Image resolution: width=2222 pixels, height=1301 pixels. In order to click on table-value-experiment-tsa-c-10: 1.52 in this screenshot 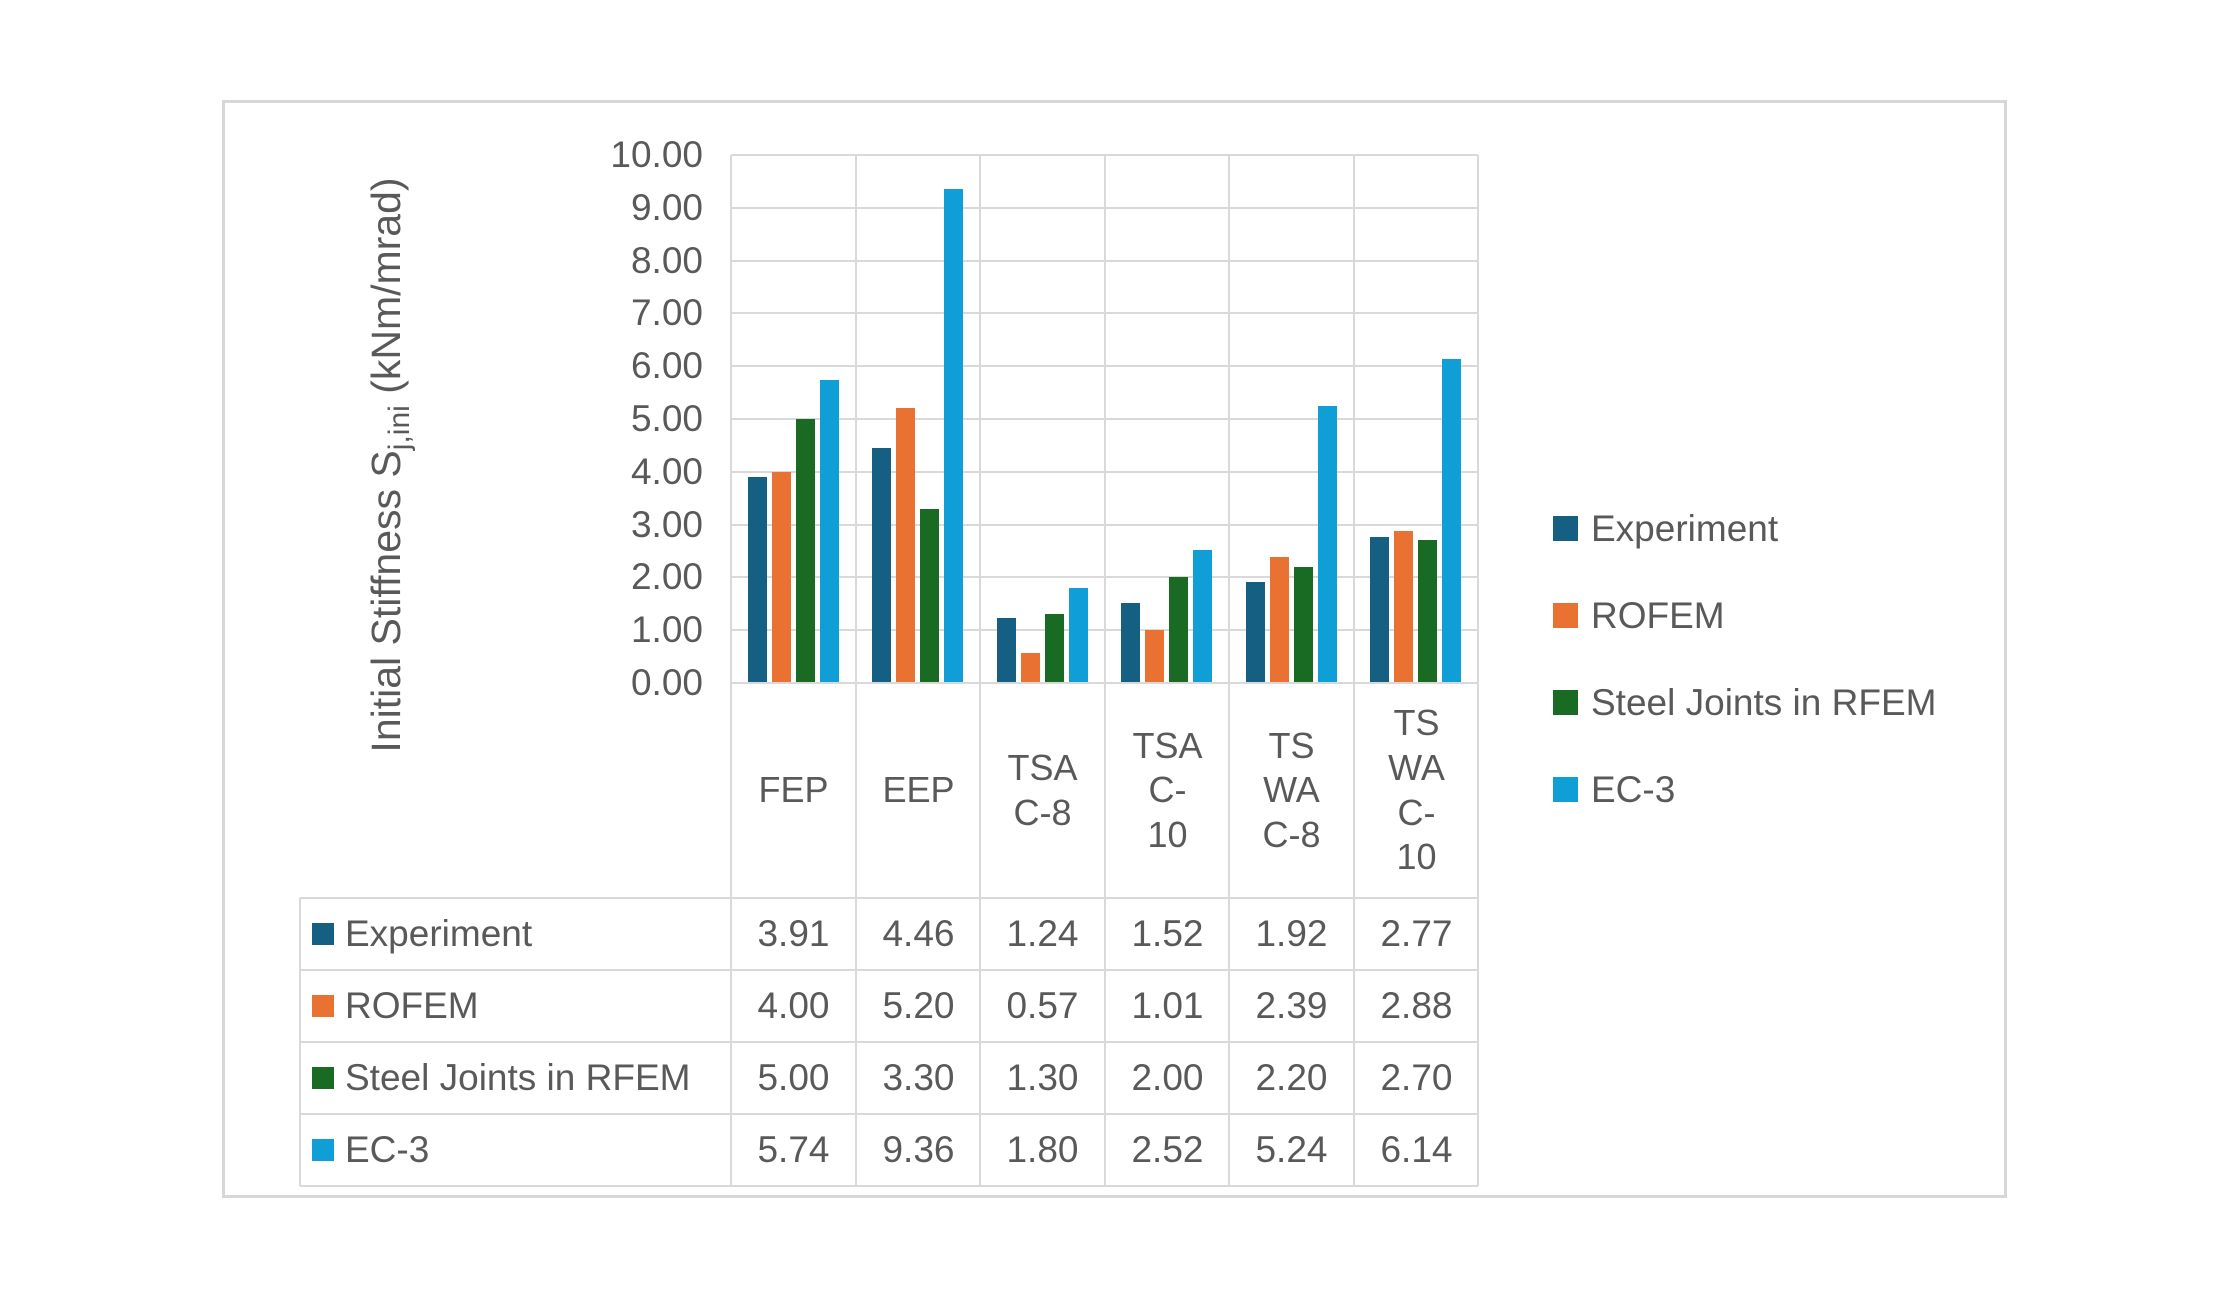, I will do `click(1167, 933)`.